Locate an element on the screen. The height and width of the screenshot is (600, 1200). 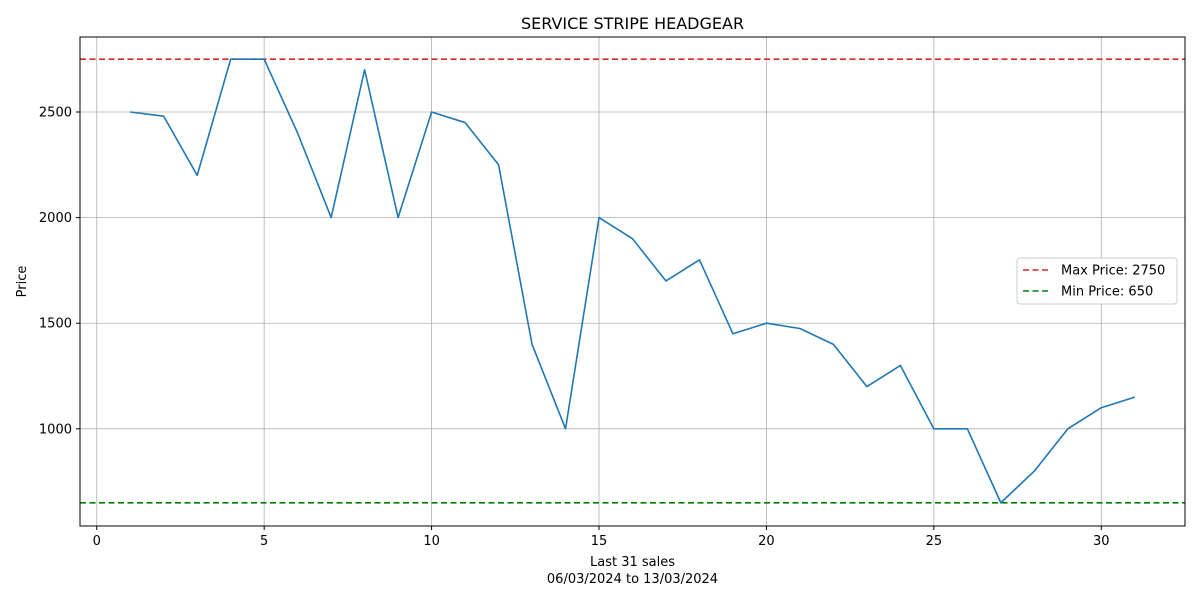
y-tick-label: 1500 is located at coordinates (55, 324).